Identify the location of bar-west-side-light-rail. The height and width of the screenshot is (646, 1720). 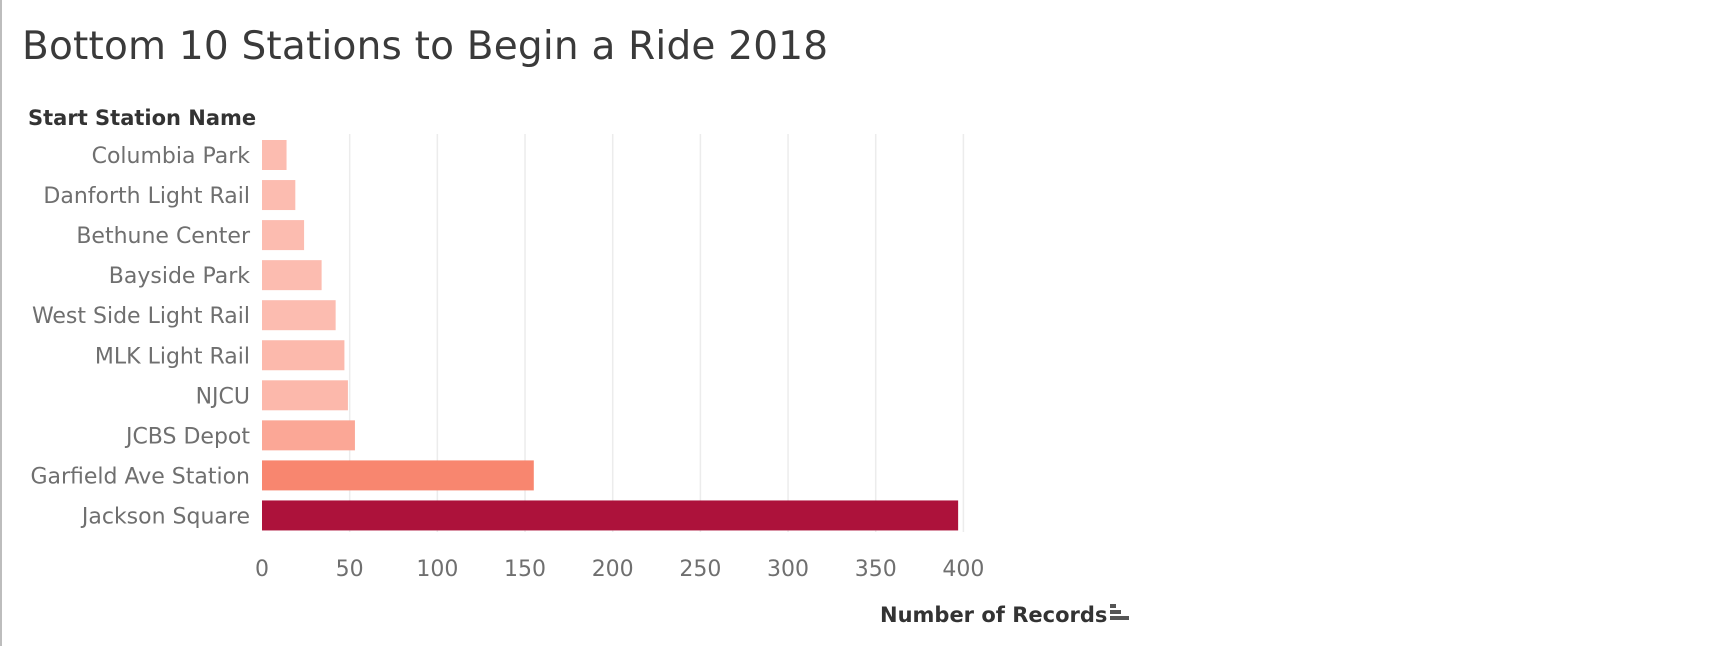
(299, 315).